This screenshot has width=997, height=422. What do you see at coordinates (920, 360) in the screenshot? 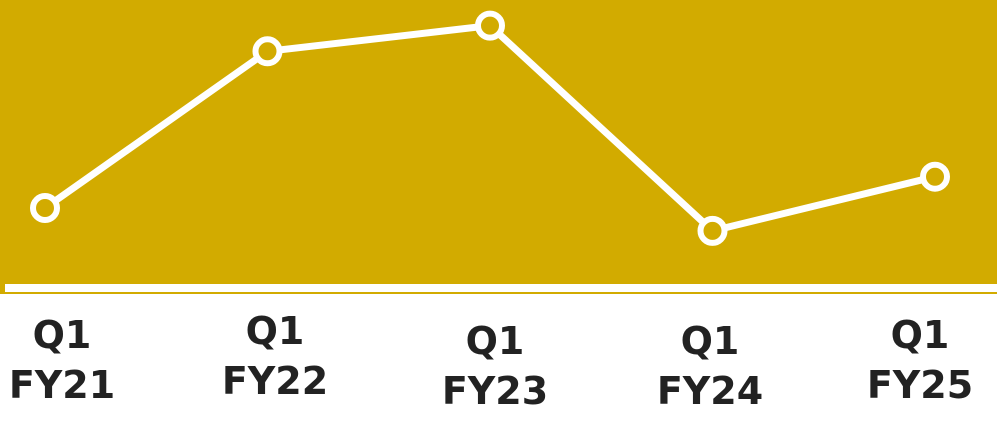
I see `x-tick-label: Q1 FY25` at bounding box center [920, 360].